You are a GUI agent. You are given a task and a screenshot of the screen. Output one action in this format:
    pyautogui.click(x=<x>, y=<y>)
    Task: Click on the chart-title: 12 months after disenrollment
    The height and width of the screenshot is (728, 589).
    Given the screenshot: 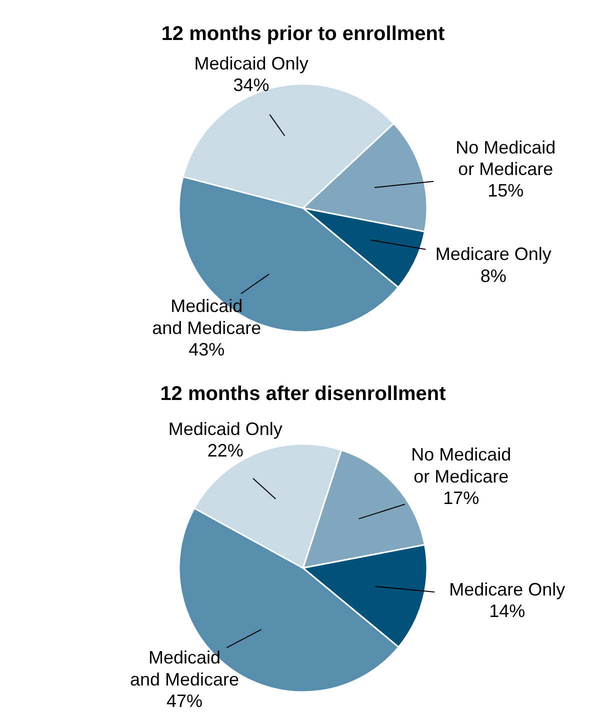 What is the action you would take?
    pyautogui.click(x=303, y=394)
    